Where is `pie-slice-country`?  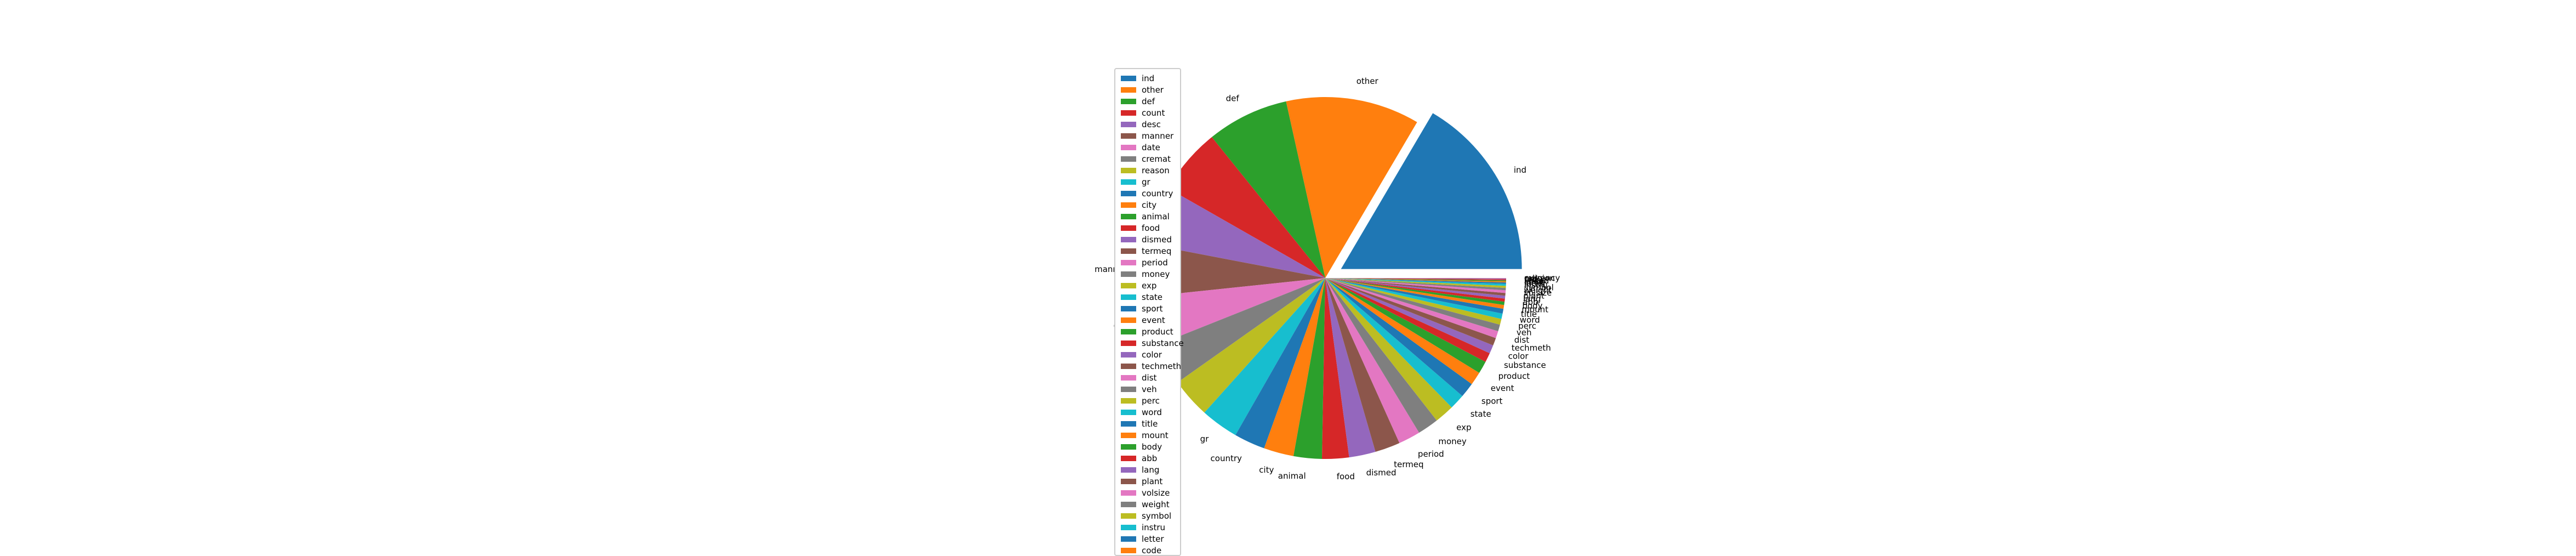 pie-slice-country is located at coordinates (1280, 363).